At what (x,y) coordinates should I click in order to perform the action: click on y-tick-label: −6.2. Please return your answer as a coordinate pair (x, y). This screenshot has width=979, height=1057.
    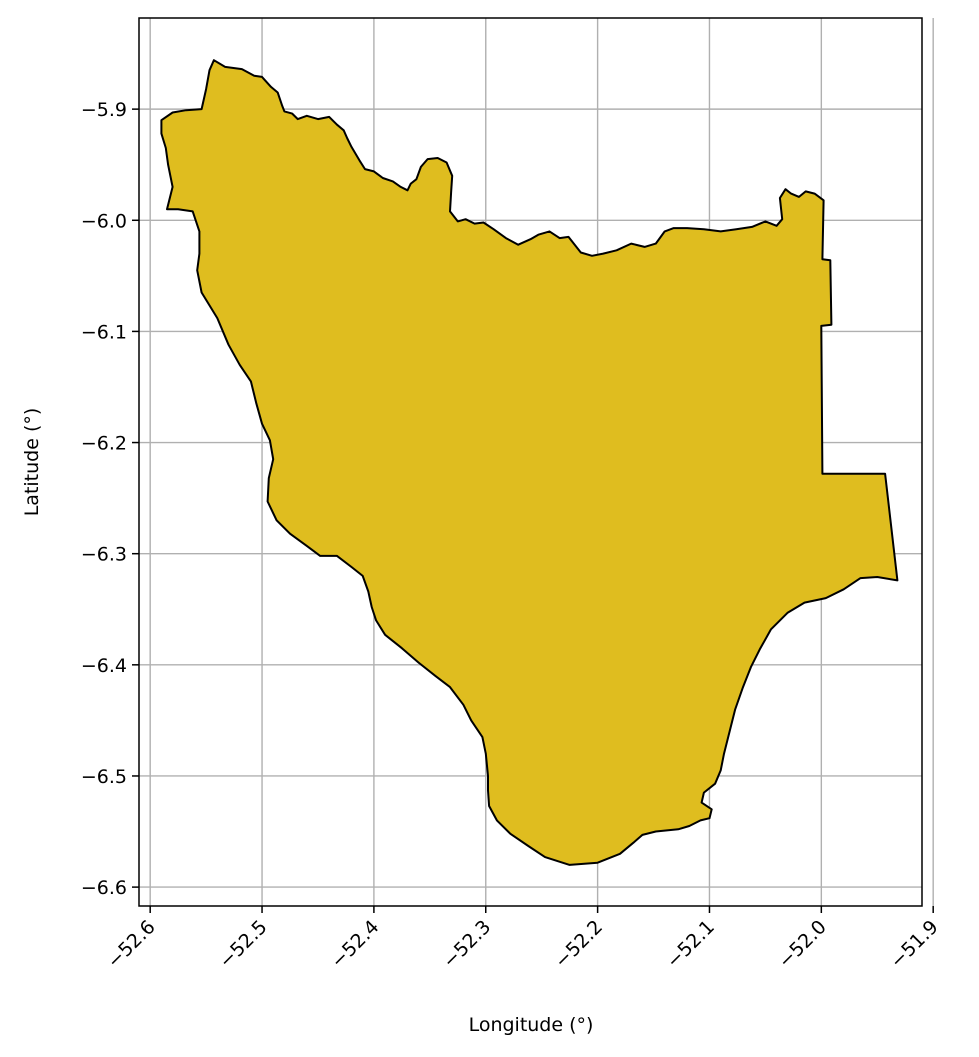
    Looking at the image, I should click on (104, 444).